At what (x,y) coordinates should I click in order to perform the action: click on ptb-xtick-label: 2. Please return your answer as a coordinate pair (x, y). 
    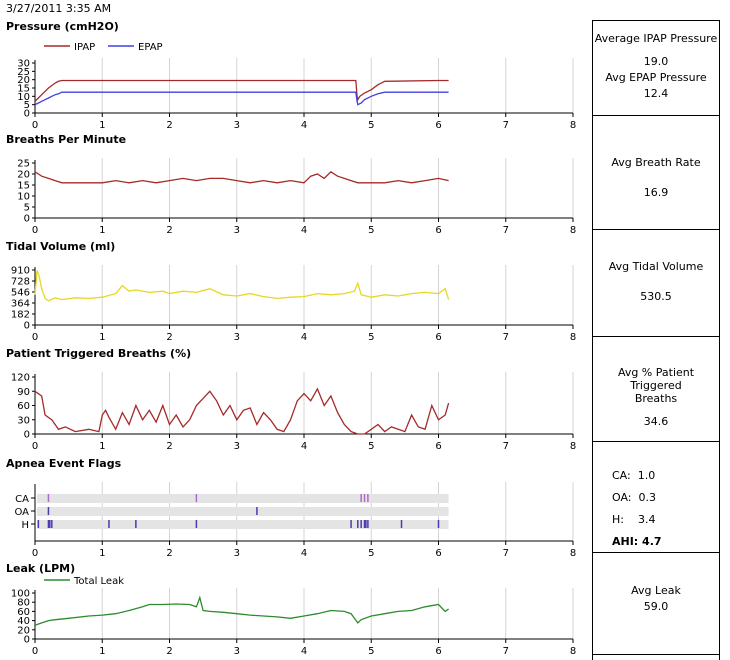
    Looking at the image, I should click on (169, 446).